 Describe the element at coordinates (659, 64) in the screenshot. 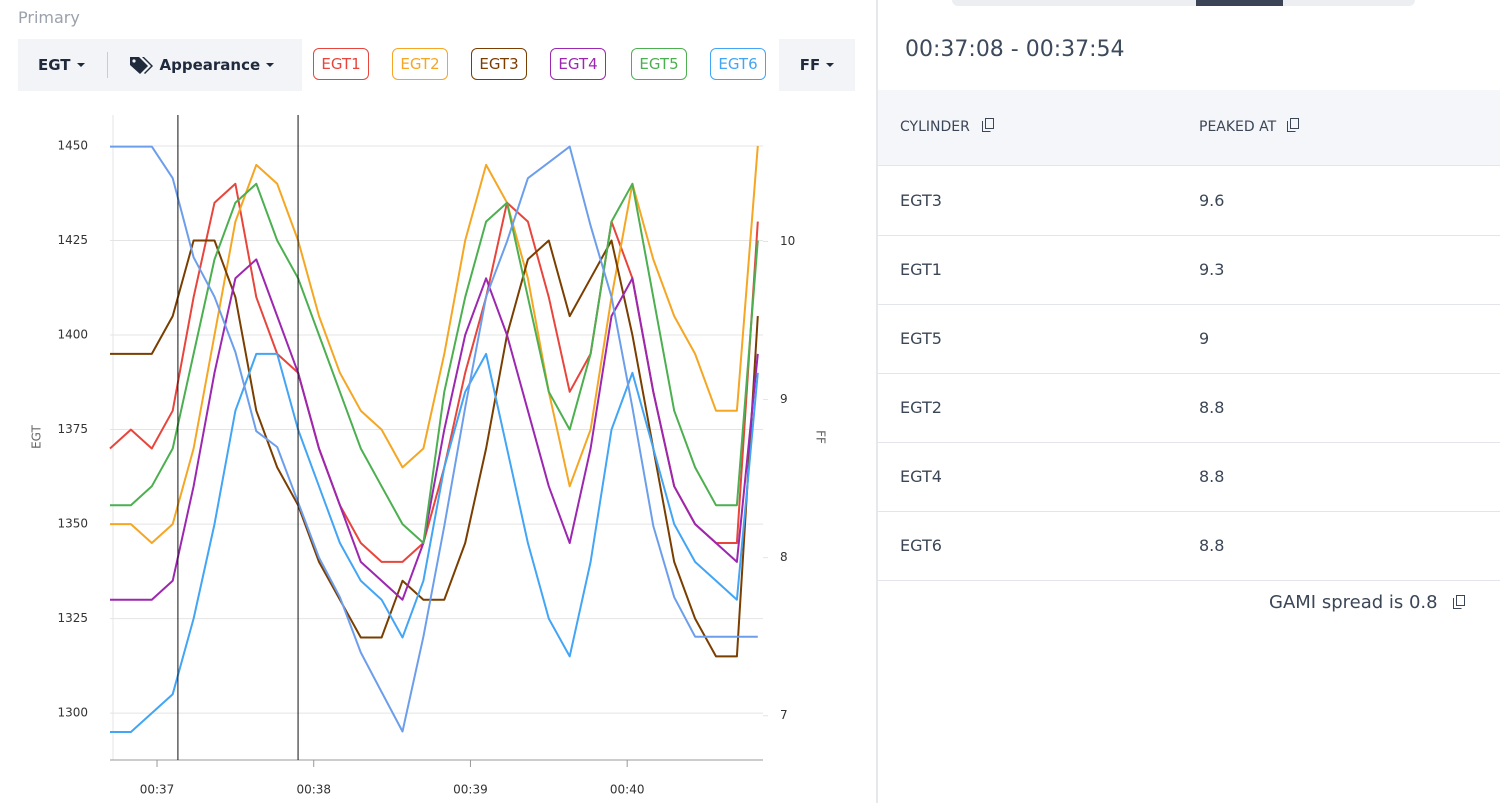

I see `legend-chip: EGT5` at that location.